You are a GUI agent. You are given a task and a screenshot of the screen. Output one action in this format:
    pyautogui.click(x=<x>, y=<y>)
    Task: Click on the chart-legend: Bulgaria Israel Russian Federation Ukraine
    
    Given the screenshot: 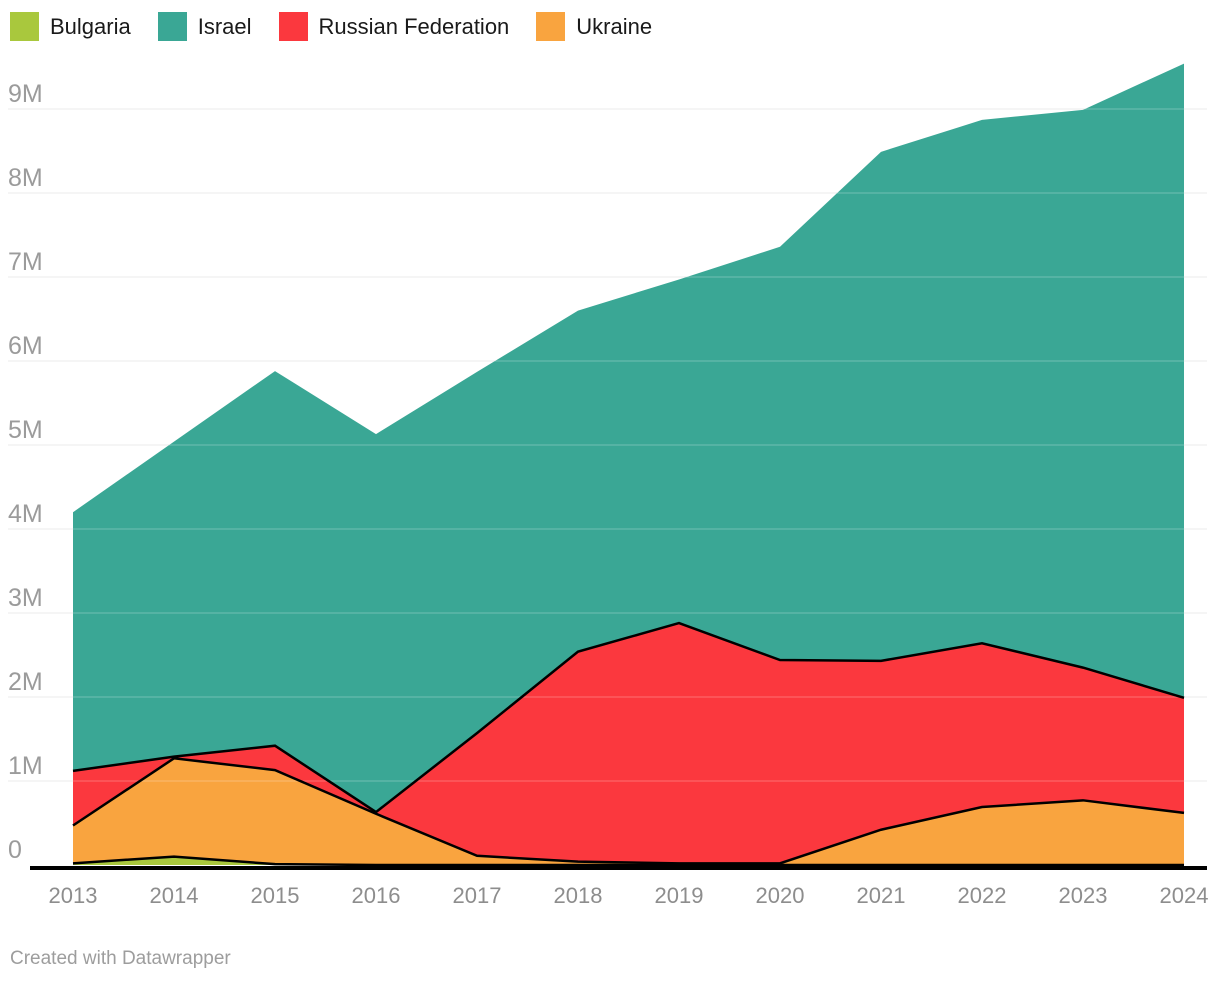 What is the action you would take?
    pyautogui.click(x=331, y=26)
    